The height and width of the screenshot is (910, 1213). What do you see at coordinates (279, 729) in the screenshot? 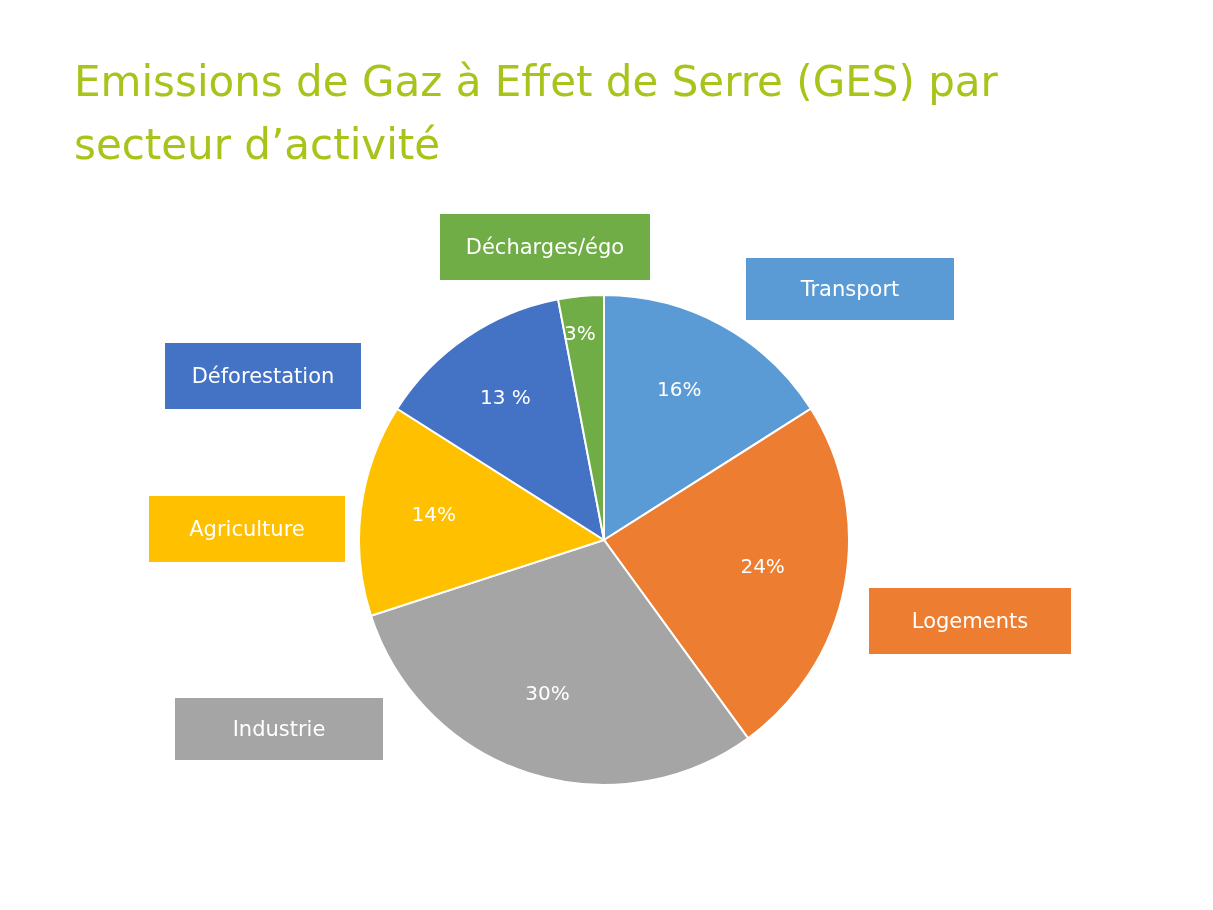
I see `slice-label: Industrie` at bounding box center [279, 729].